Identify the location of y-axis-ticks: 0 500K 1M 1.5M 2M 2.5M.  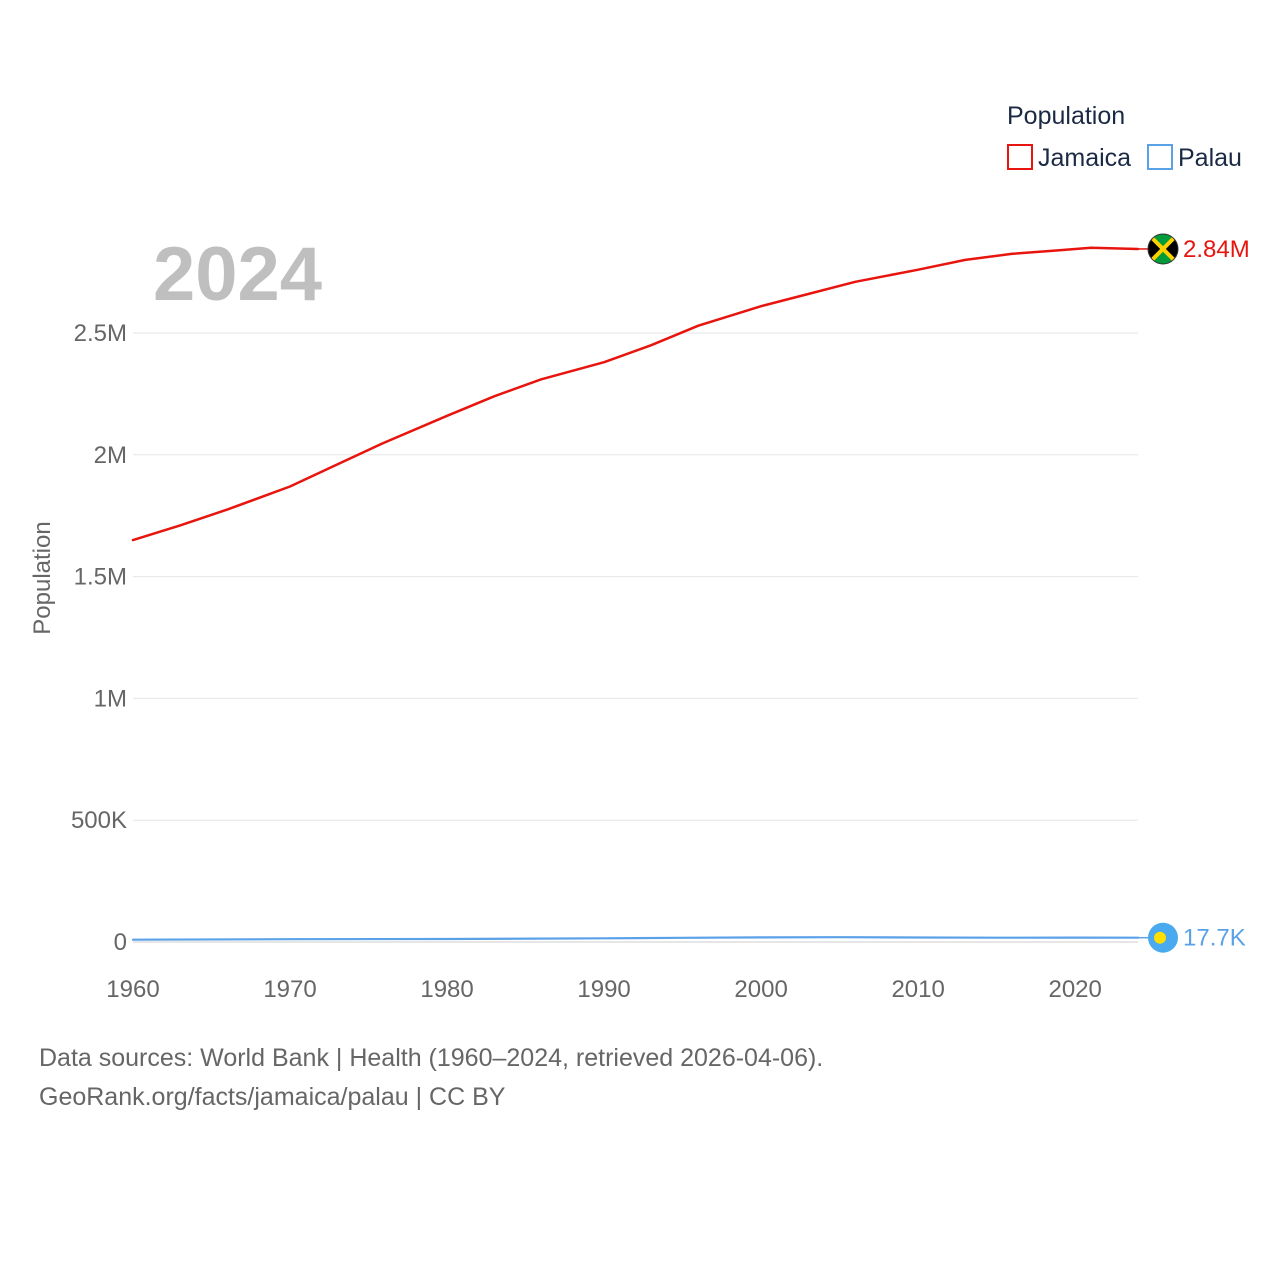
(99, 638).